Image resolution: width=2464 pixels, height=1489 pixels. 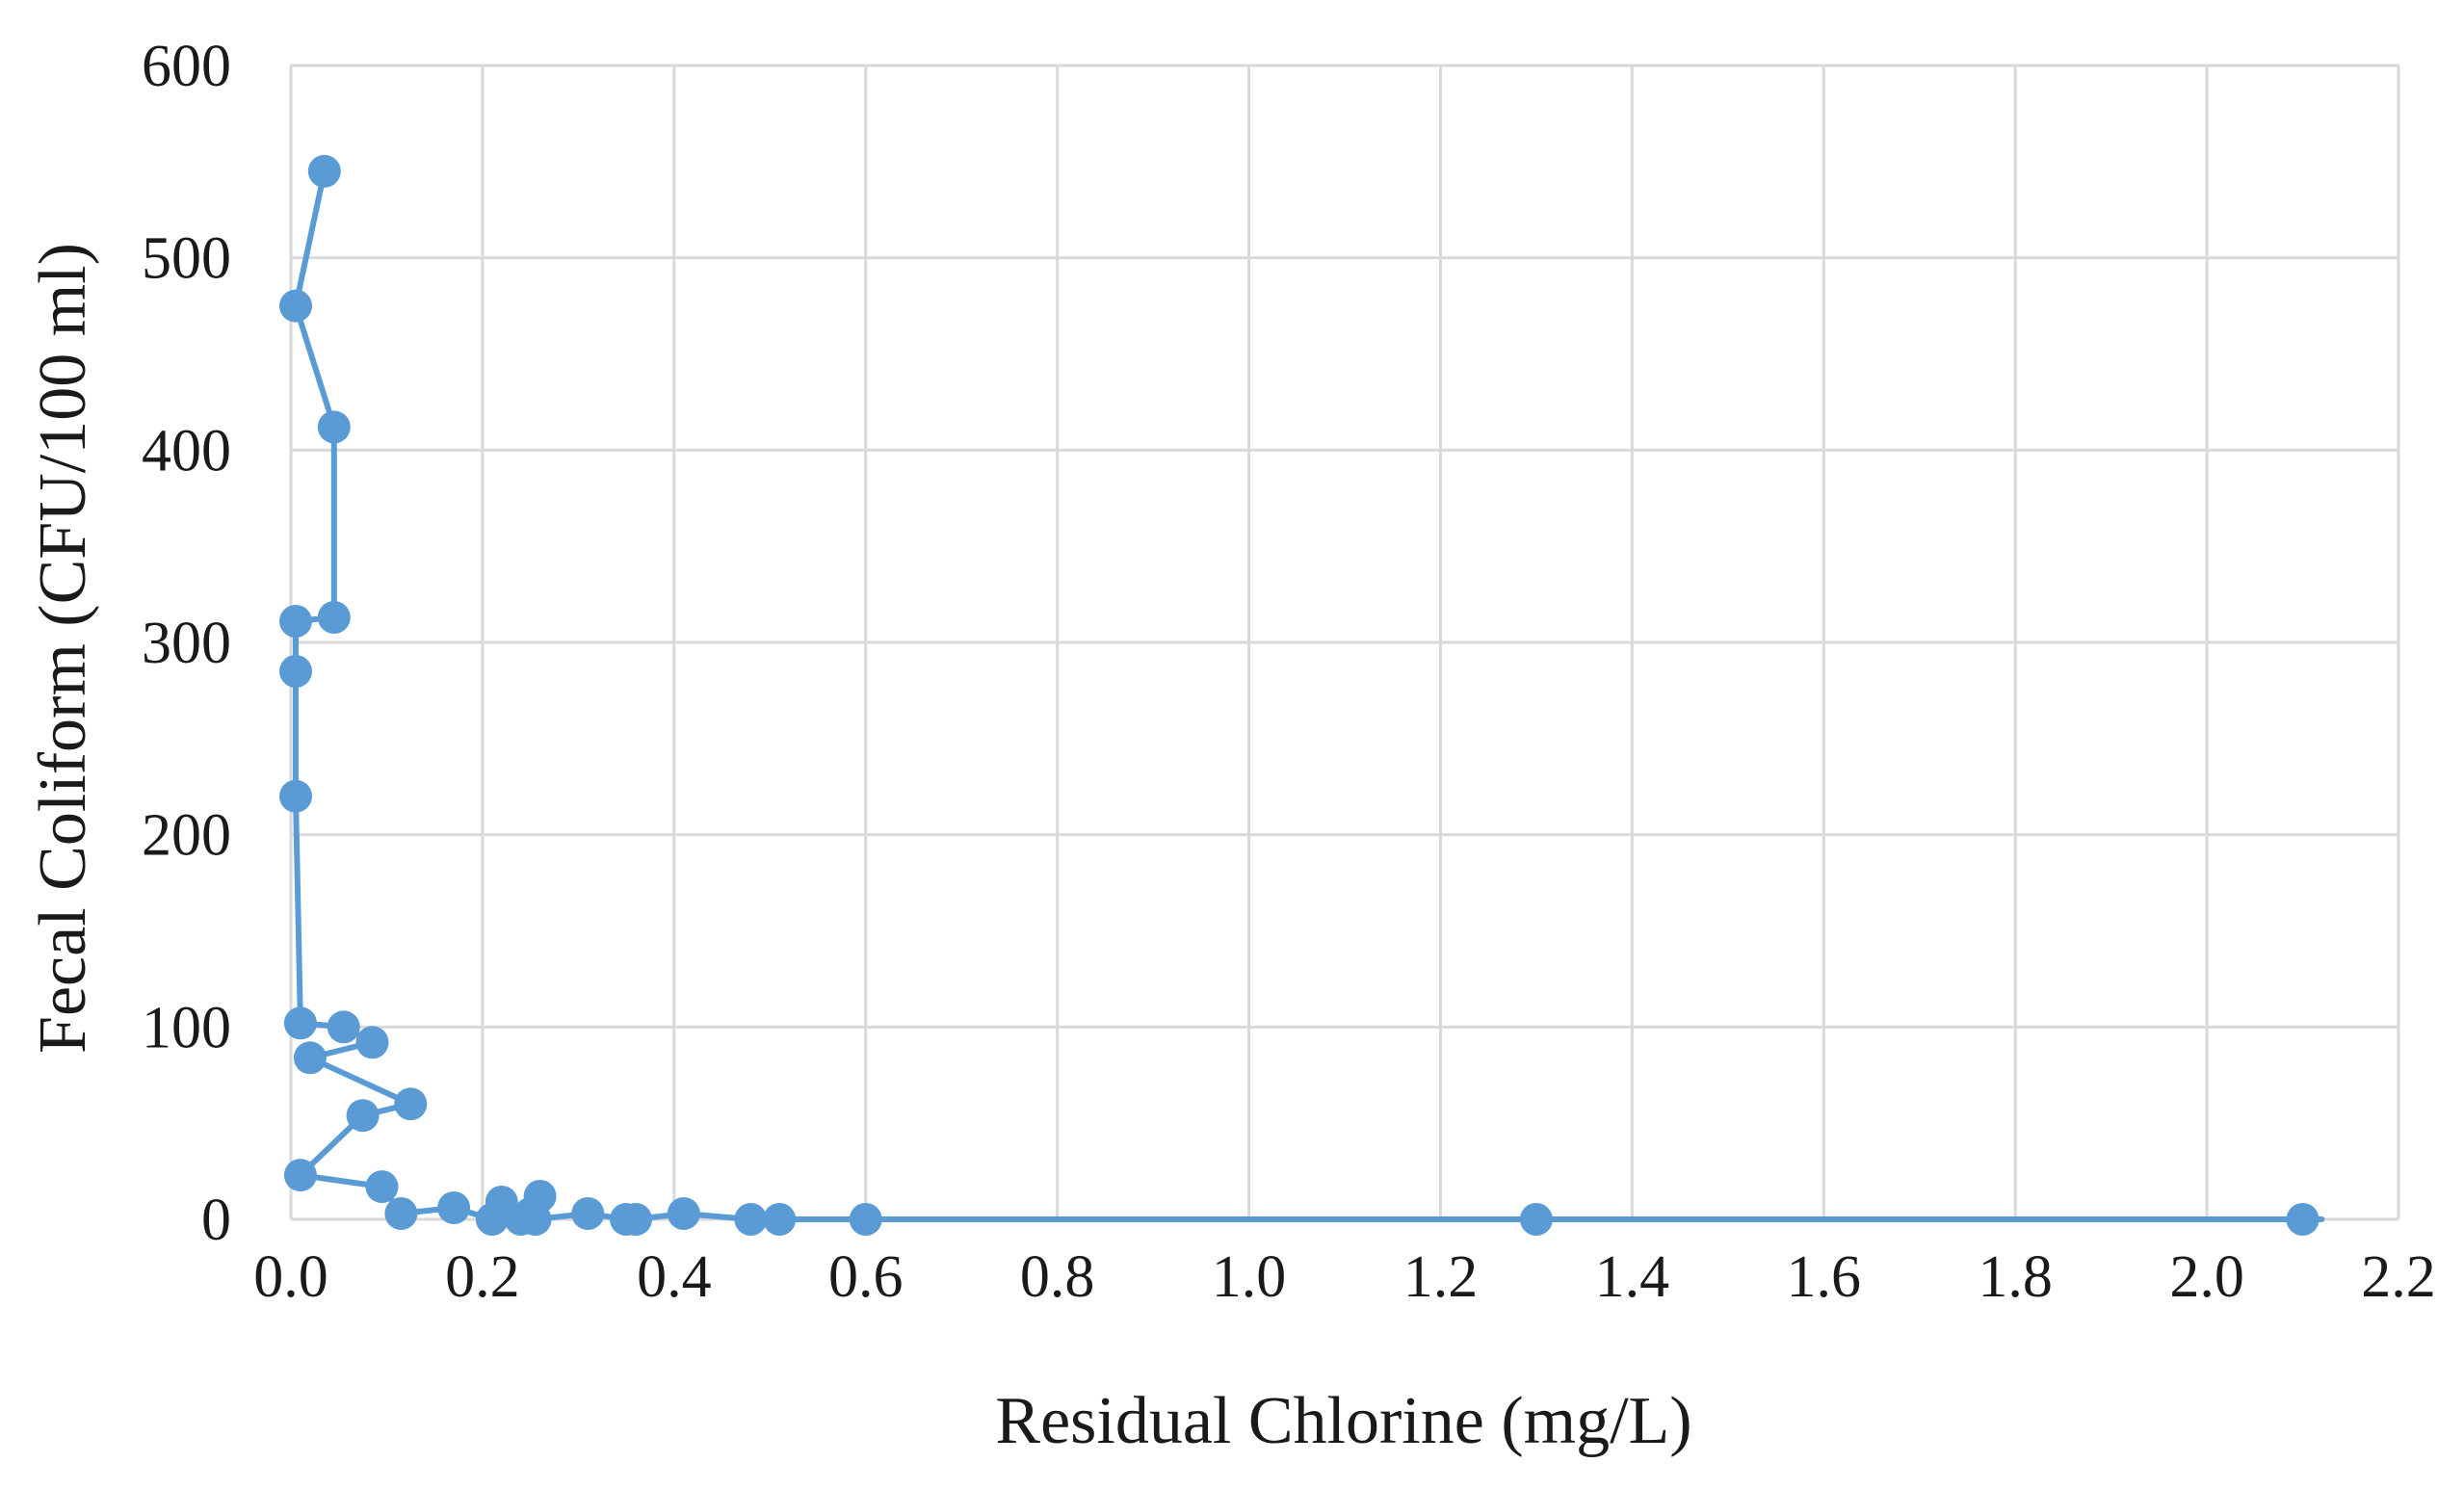 What do you see at coordinates (216, 1220) in the screenshot?
I see `y-tick-label: 0` at bounding box center [216, 1220].